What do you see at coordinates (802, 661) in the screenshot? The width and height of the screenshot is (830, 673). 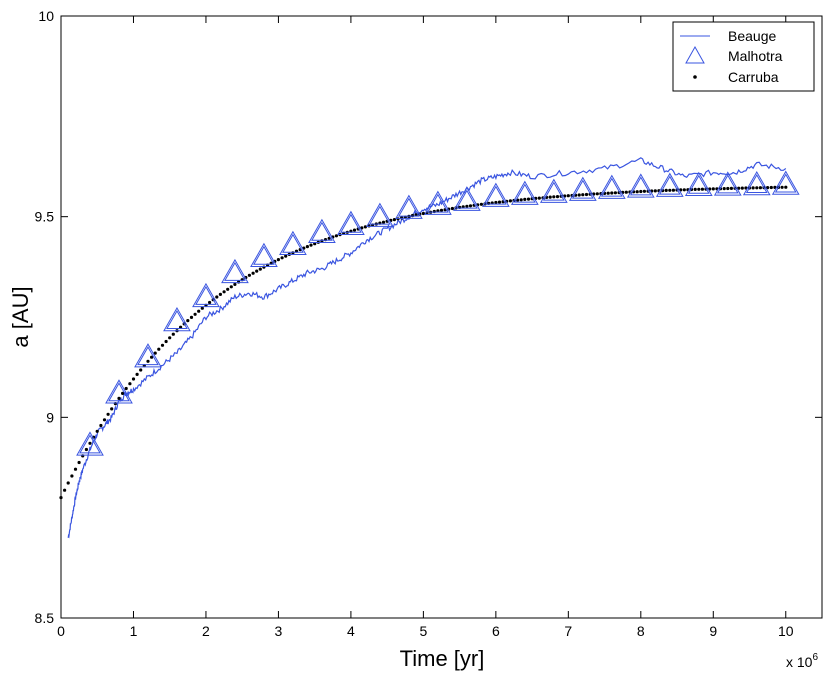 I see `x-multiplier-label: x 106` at bounding box center [802, 661].